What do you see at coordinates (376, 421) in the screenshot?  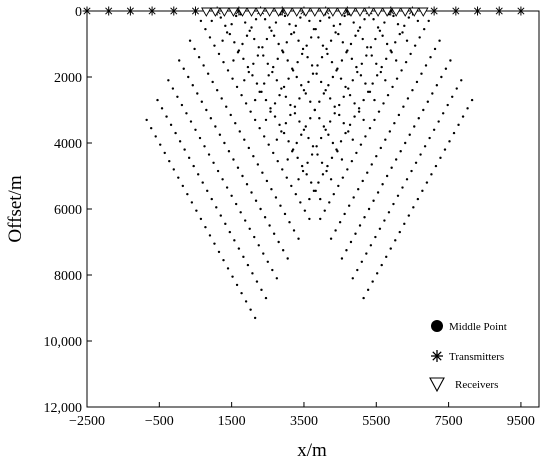 I see `x-tick-label: 5500` at bounding box center [376, 421].